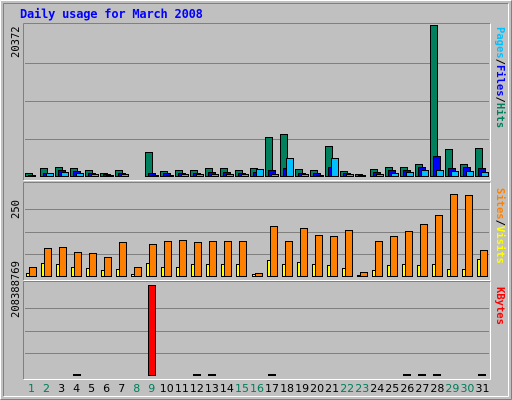 Image resolution: width=512 pixels, height=400 pixels. Describe the element at coordinates (452, 388) in the screenshot. I see `x-tick-label-29: 29` at that location.